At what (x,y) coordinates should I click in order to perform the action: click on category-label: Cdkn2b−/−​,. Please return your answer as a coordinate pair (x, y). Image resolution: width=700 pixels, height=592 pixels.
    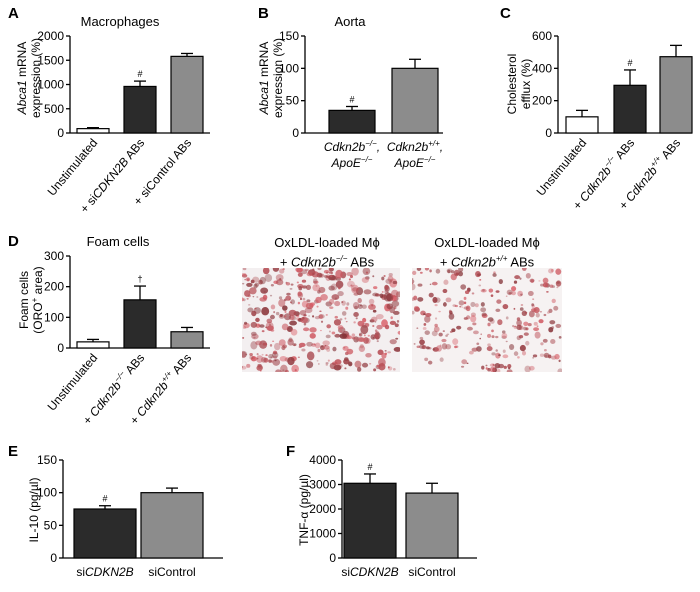
    Looking at the image, I should click on (352, 146).